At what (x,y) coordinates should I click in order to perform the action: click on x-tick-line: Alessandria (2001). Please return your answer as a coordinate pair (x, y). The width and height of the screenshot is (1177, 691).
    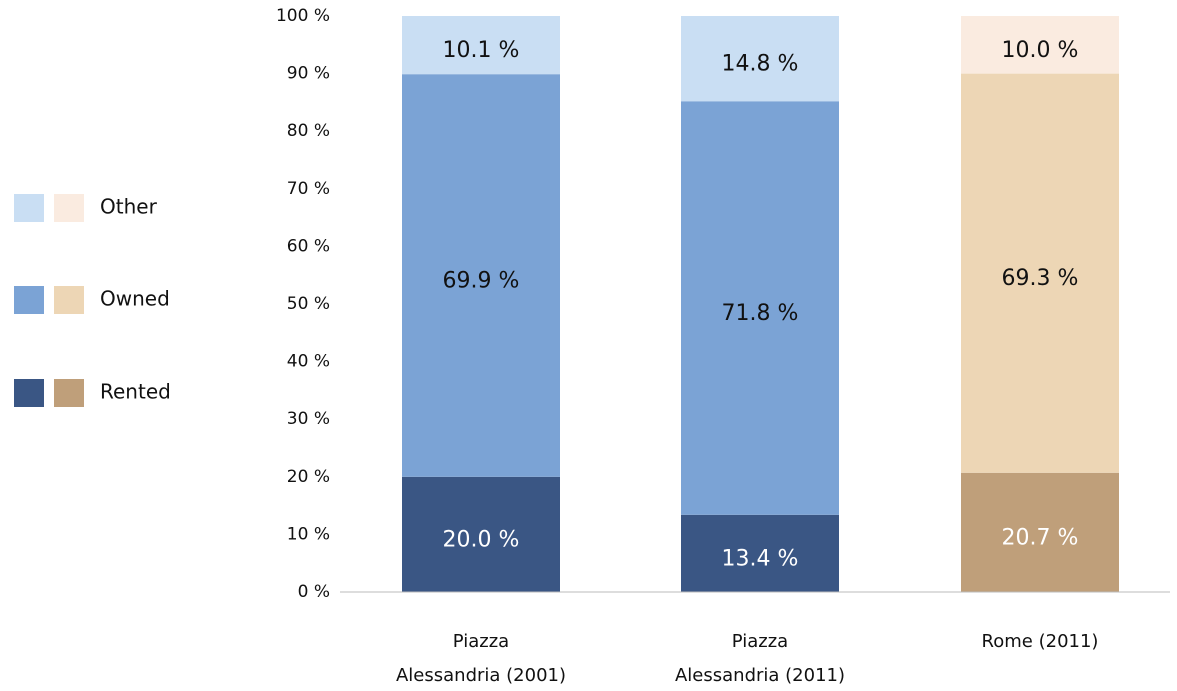
    Looking at the image, I should click on (481, 675).